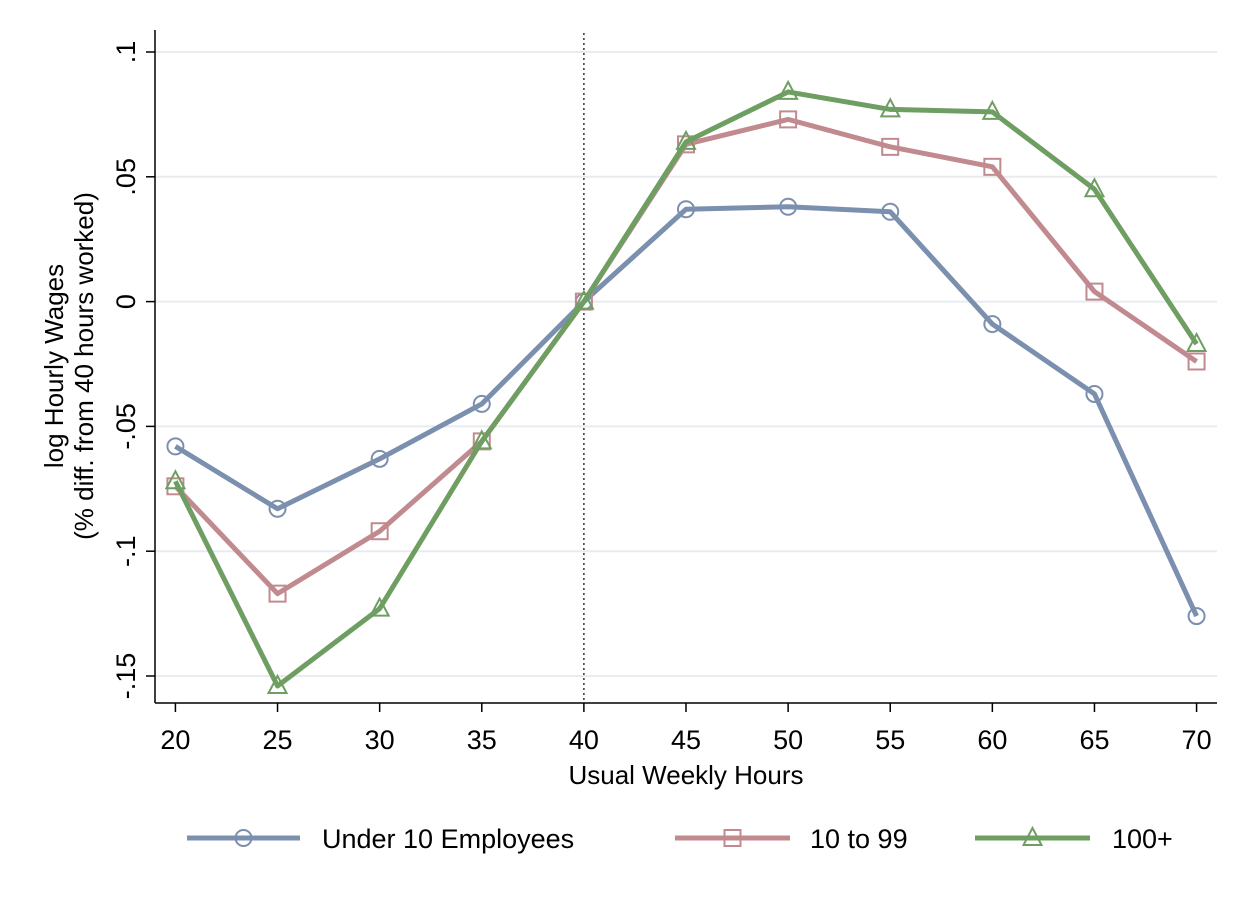 Image resolution: width=1250 pixels, height=910 pixels. Describe the element at coordinates (126, 301) in the screenshot. I see `y-tick-label: 0` at that location.